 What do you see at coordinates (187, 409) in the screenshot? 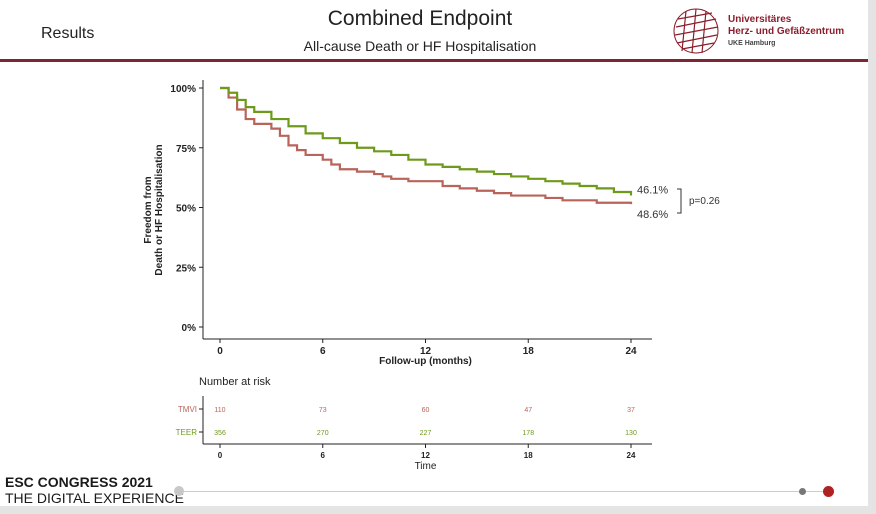
I see `risk-row-label: TMVI` at bounding box center [187, 409].